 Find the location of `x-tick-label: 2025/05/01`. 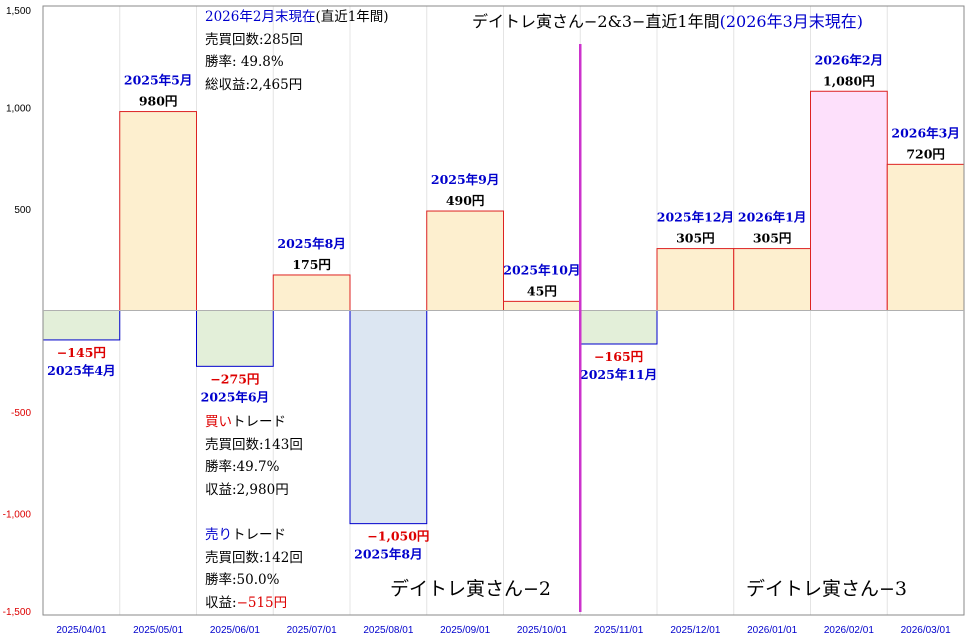

x-tick-label: 2025/05/01 is located at coordinates (158, 630).